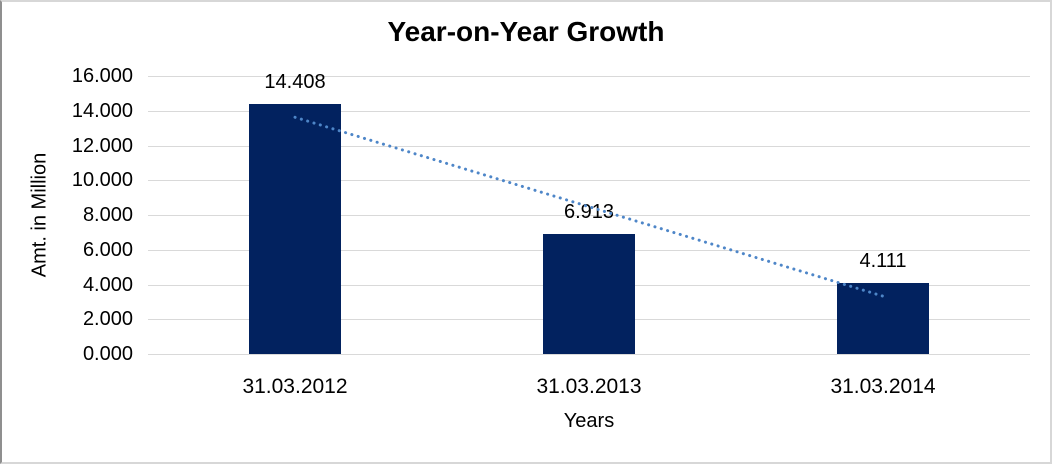 The image size is (1052, 464). I want to click on y-tick-label: 0.000, so click(107, 354).